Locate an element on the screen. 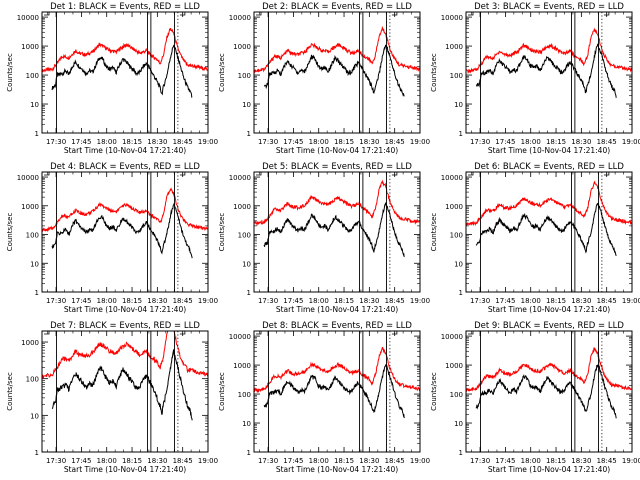  panel-title: Det 1: BLACK = Events, RED = LLD is located at coordinates (125, 7).